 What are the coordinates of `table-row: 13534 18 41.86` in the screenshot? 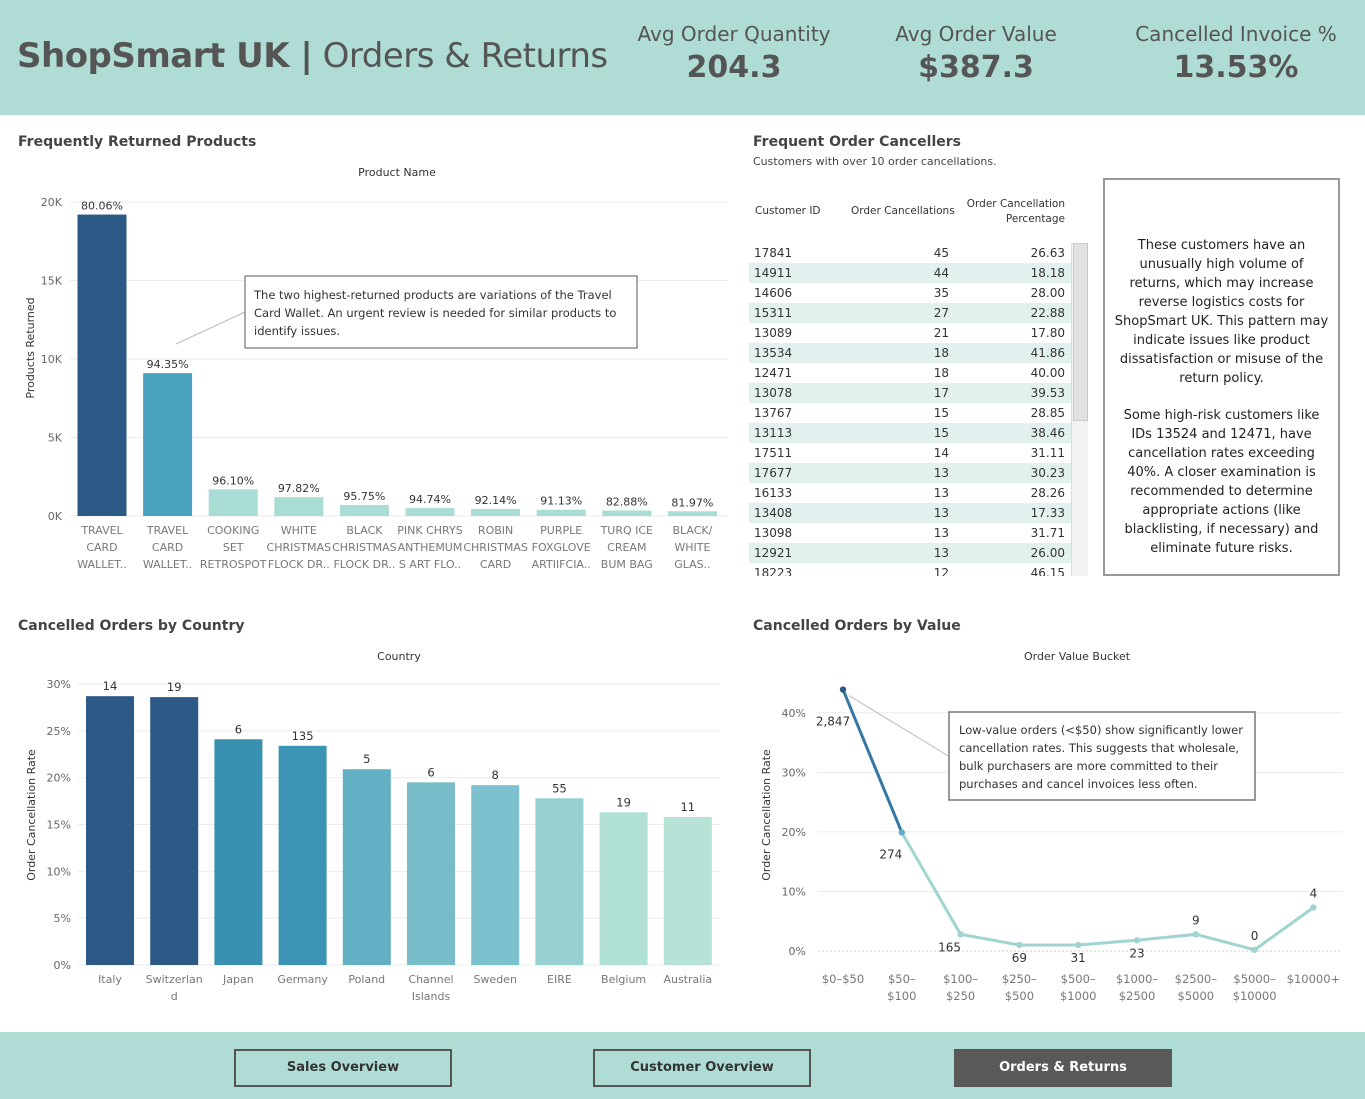 It's located at (910, 353).